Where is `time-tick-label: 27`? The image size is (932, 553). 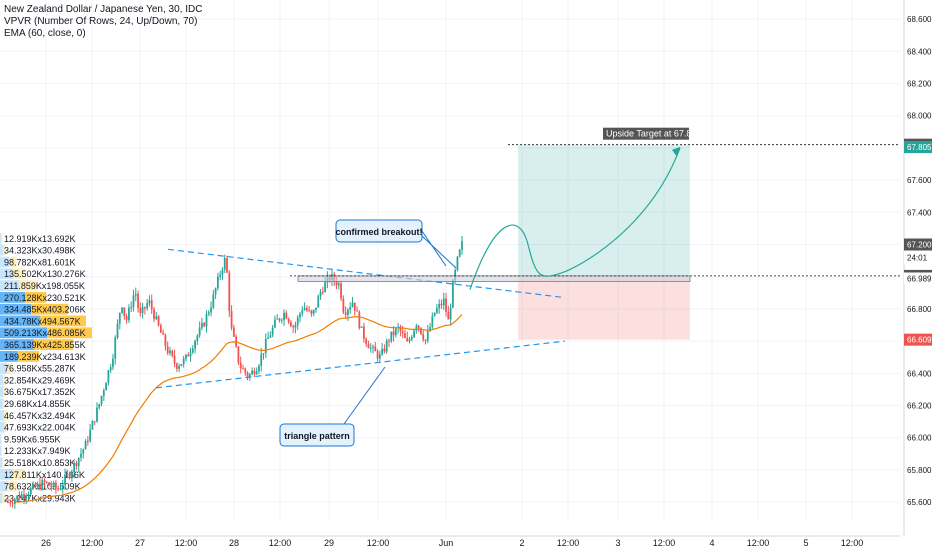
time-tick-label: 27 is located at coordinates (140, 543).